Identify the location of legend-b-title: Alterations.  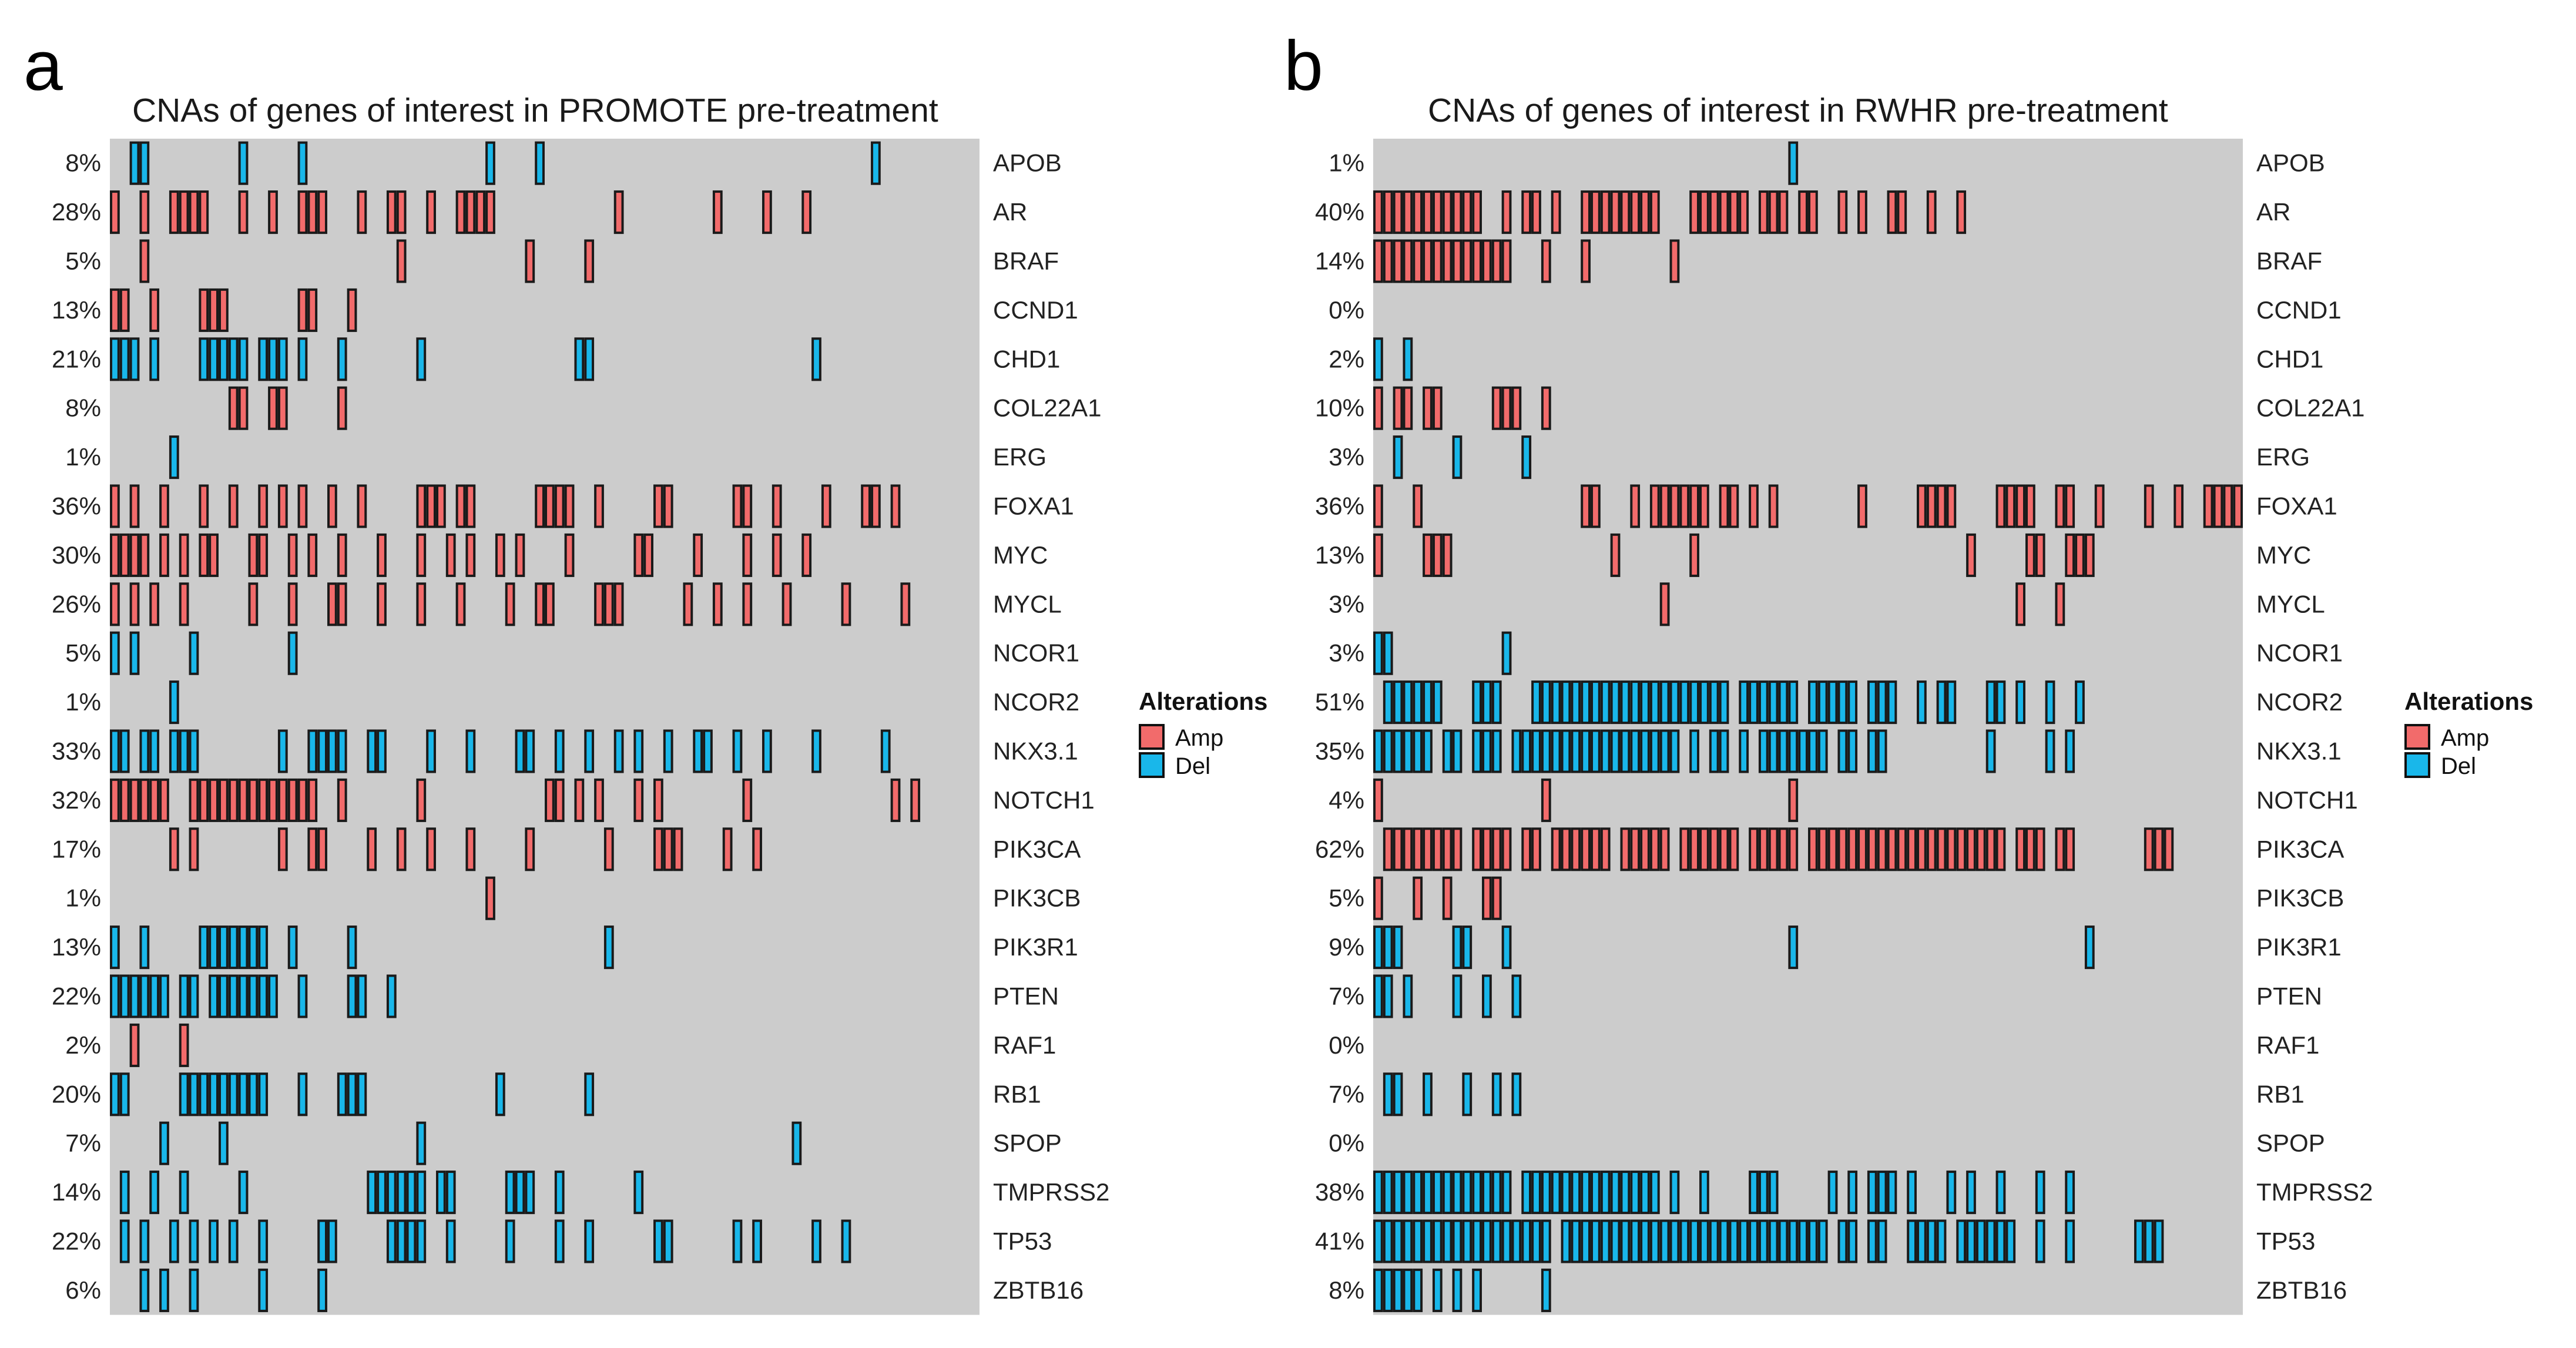
(2469, 702).